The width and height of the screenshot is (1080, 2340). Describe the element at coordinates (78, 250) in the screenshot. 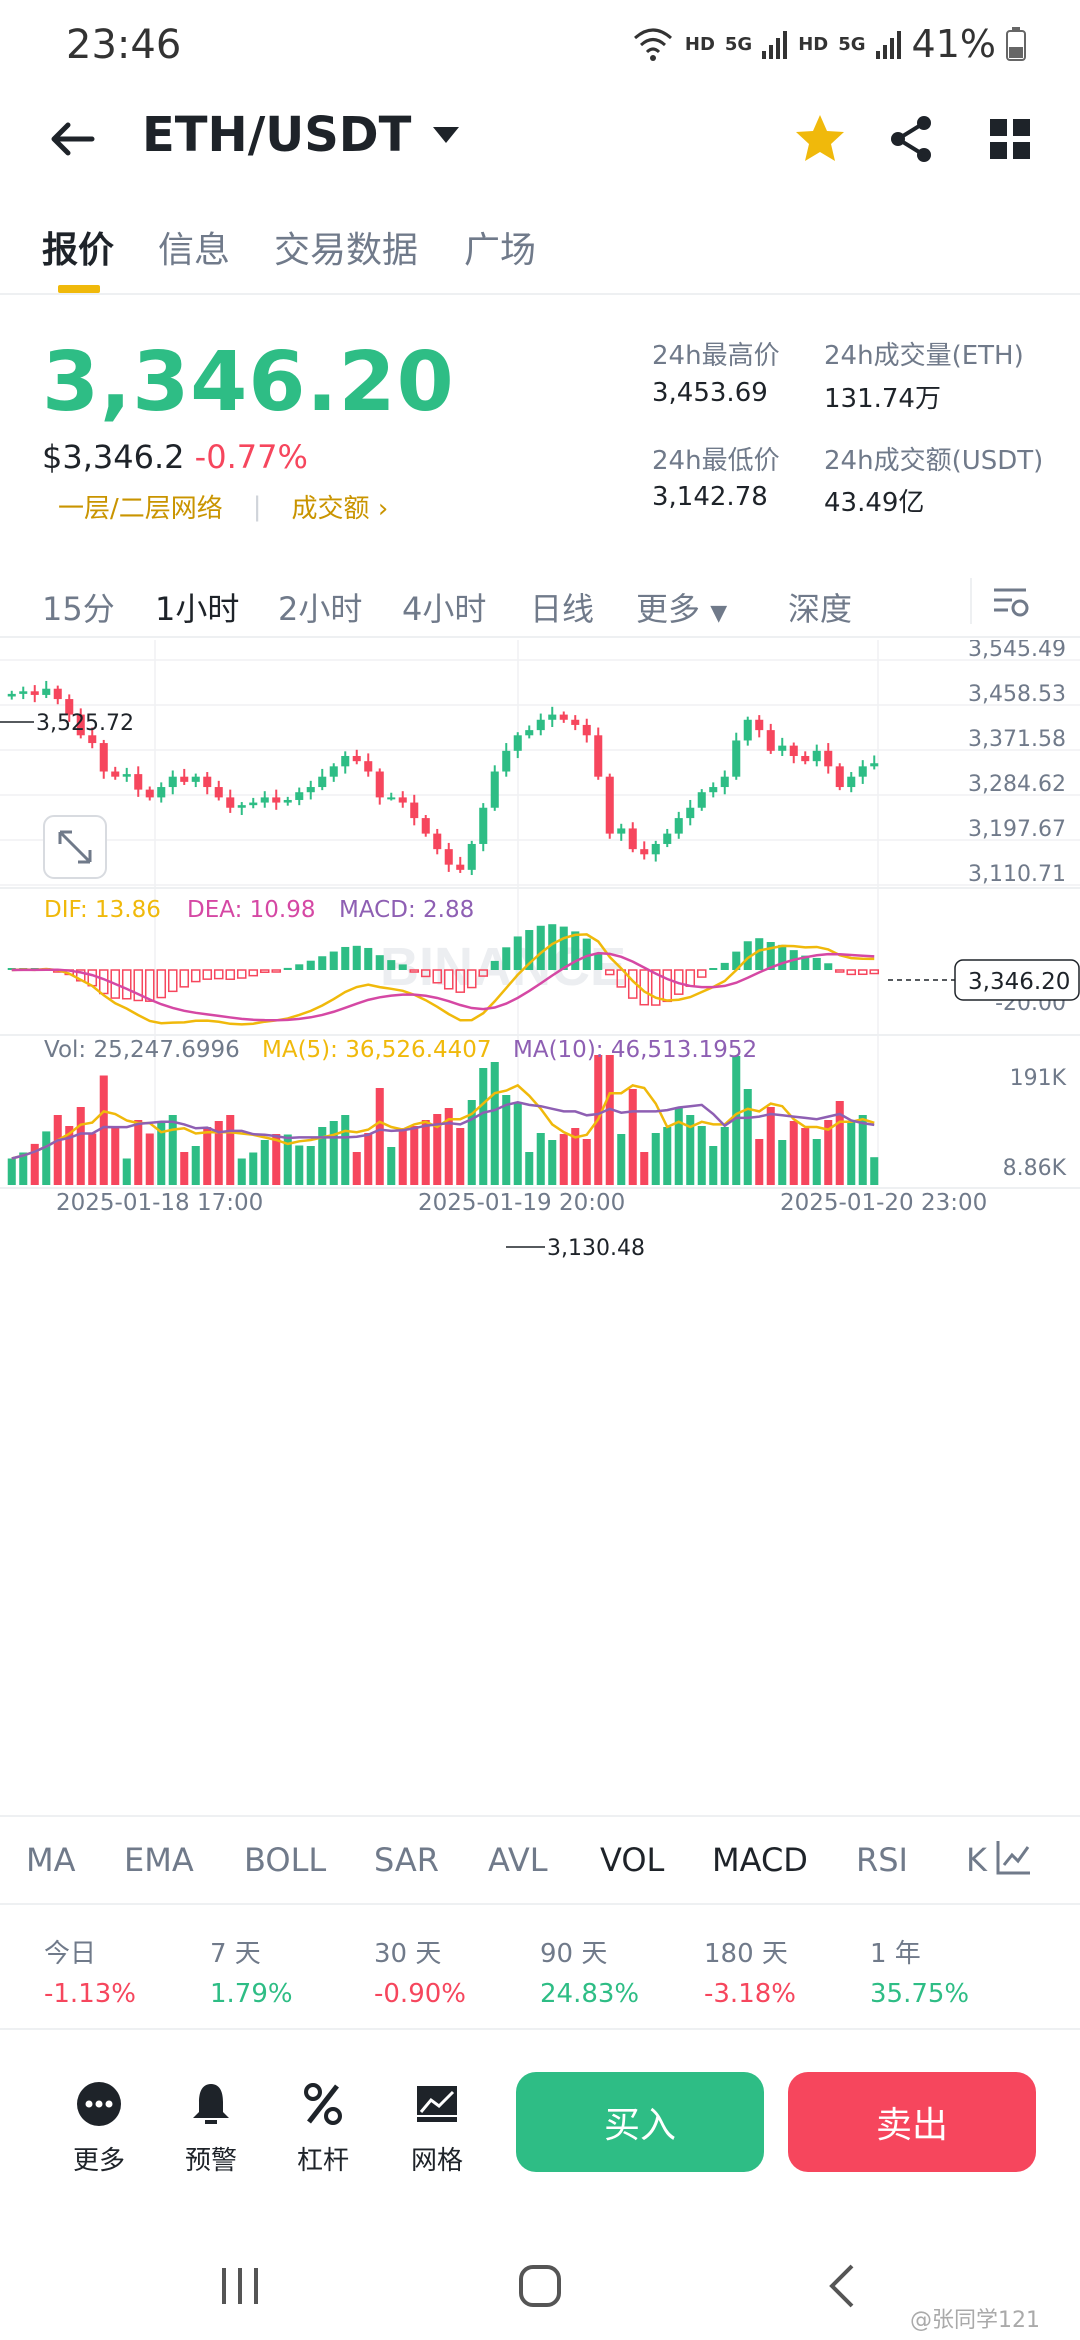

I see `tab-quote: 报价` at that location.